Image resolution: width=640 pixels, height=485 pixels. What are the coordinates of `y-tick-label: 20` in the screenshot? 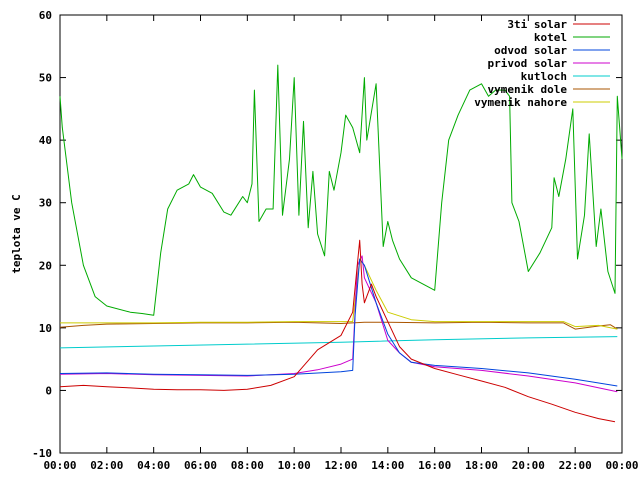 It's located at (45, 265).